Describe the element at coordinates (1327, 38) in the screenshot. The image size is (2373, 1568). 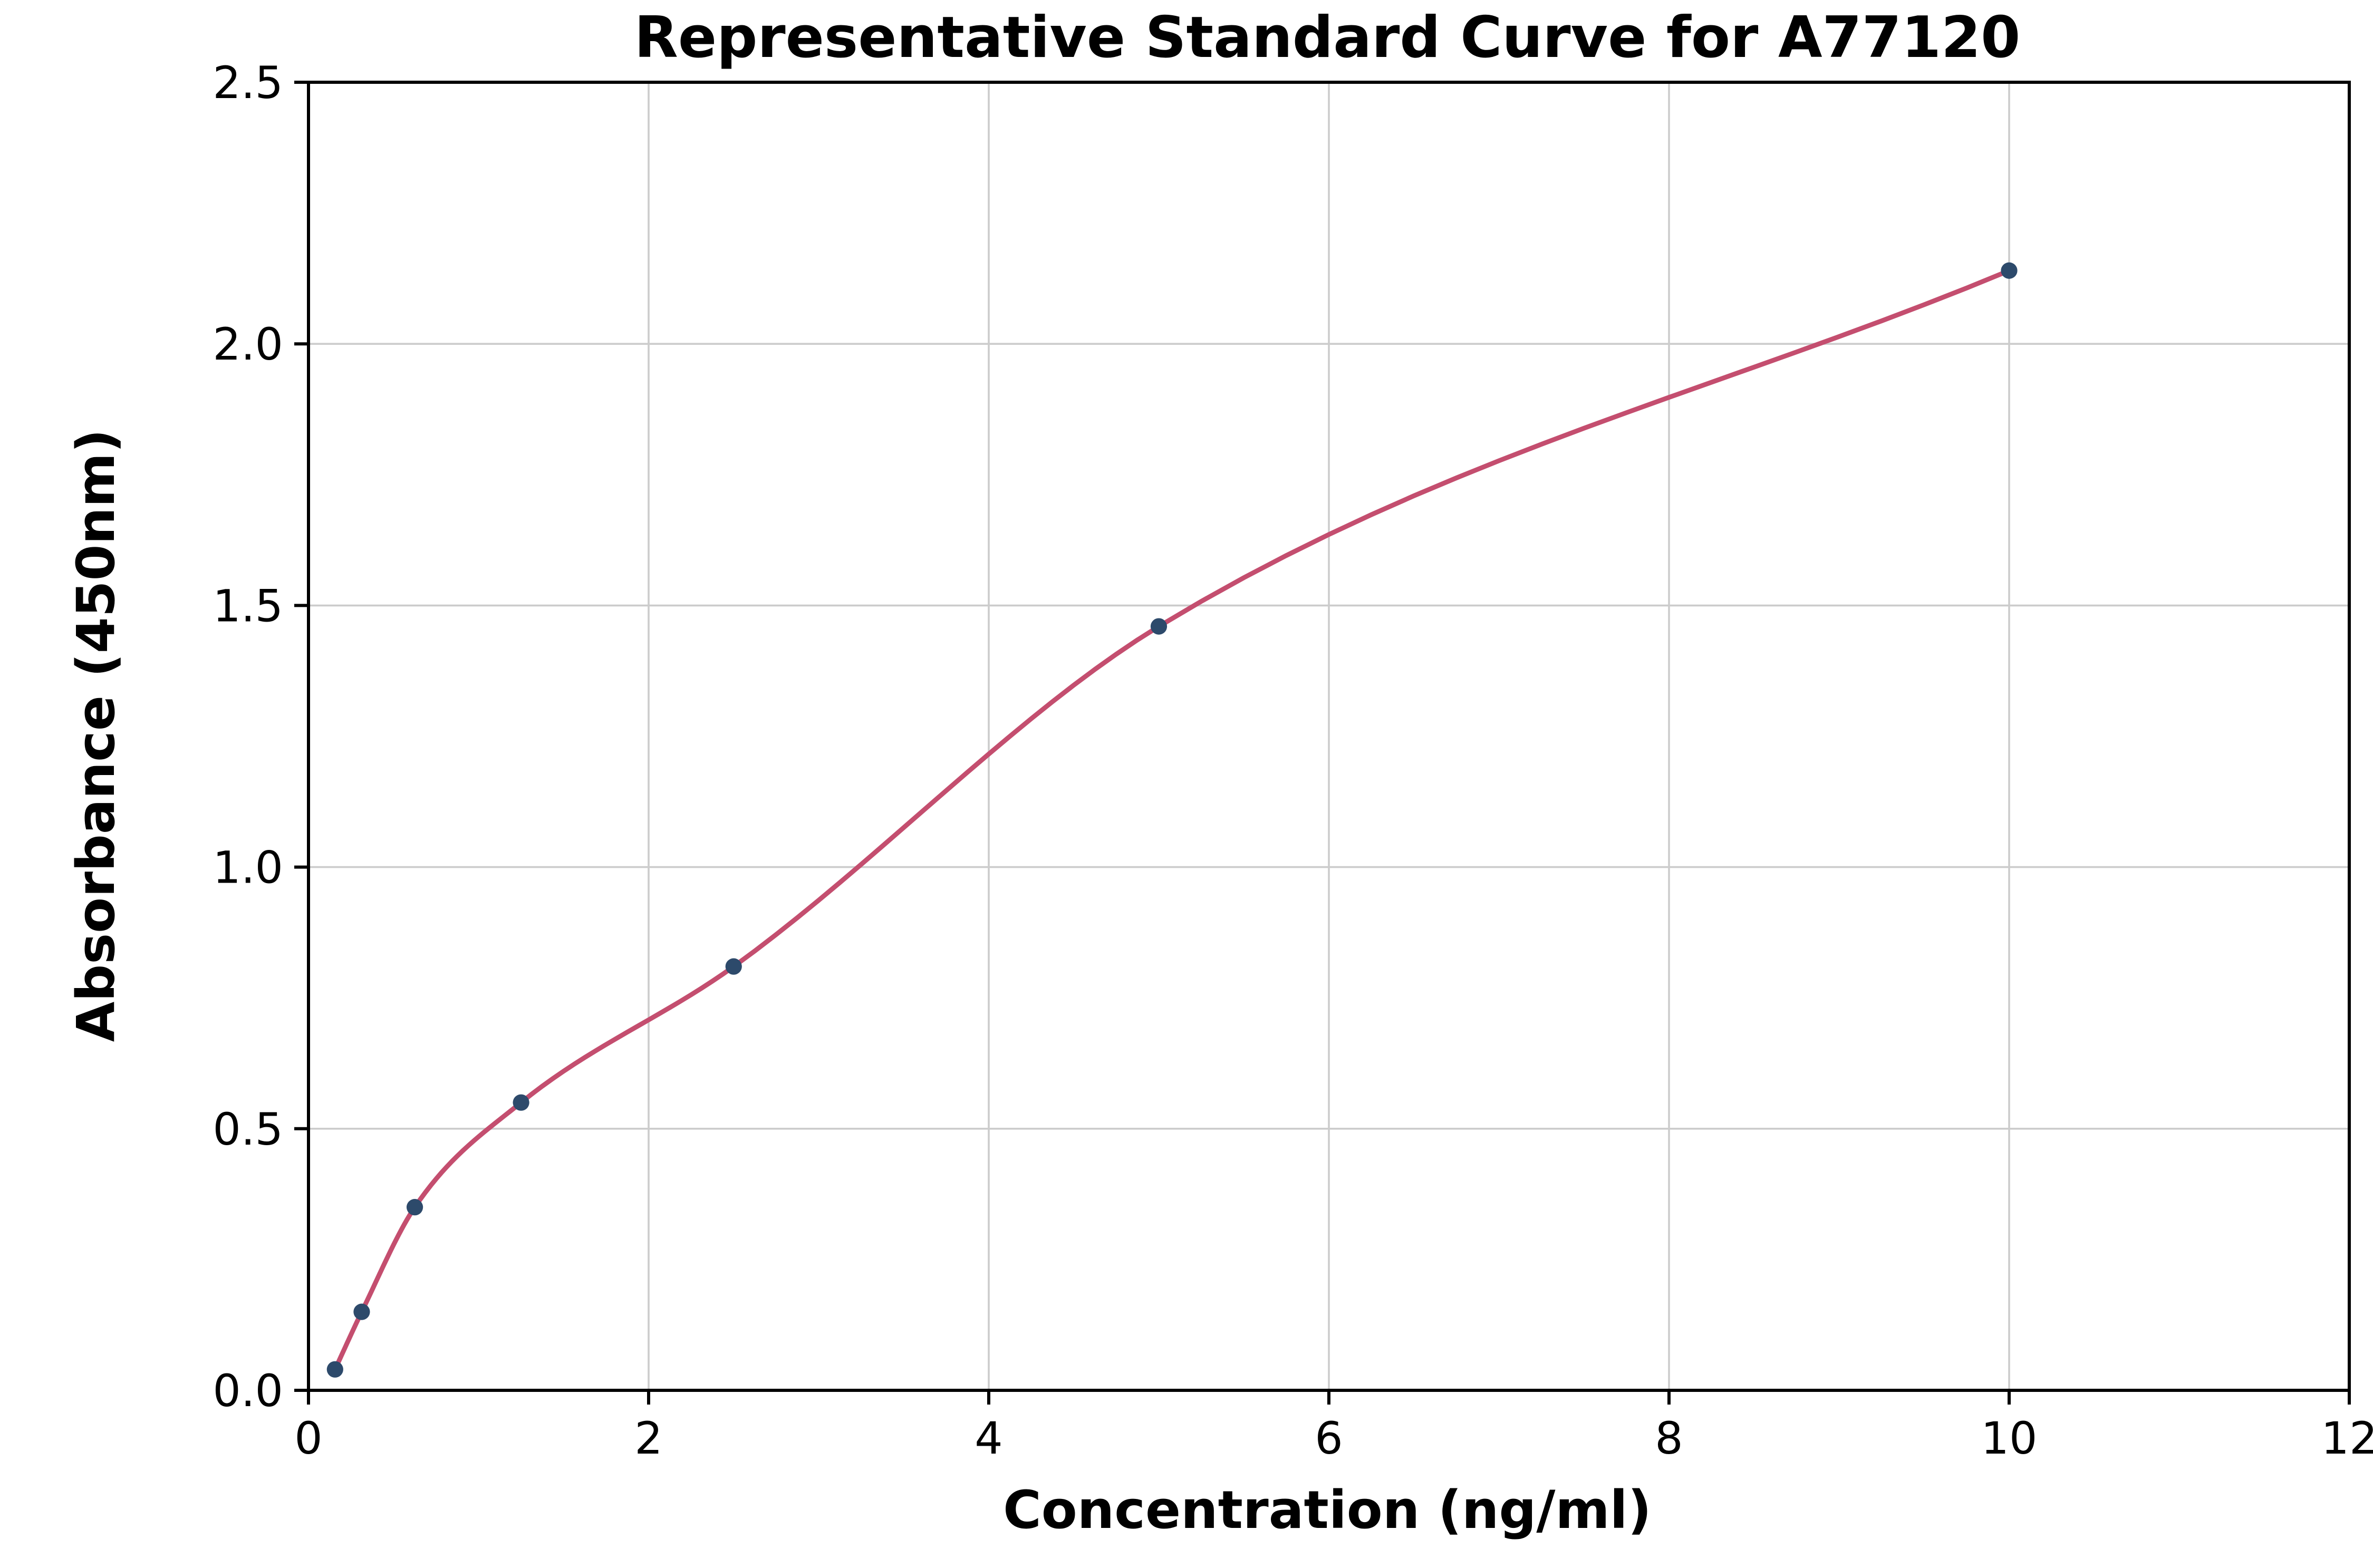
I see `chart-title: Representative Standard Curve for A77120` at that location.